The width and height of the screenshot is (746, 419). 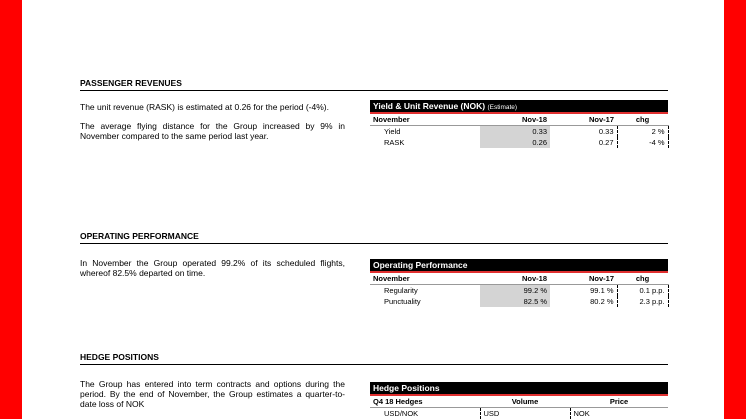 I want to click on table-row: RASK 0.26 0.27 -4 %, so click(x=519, y=142).